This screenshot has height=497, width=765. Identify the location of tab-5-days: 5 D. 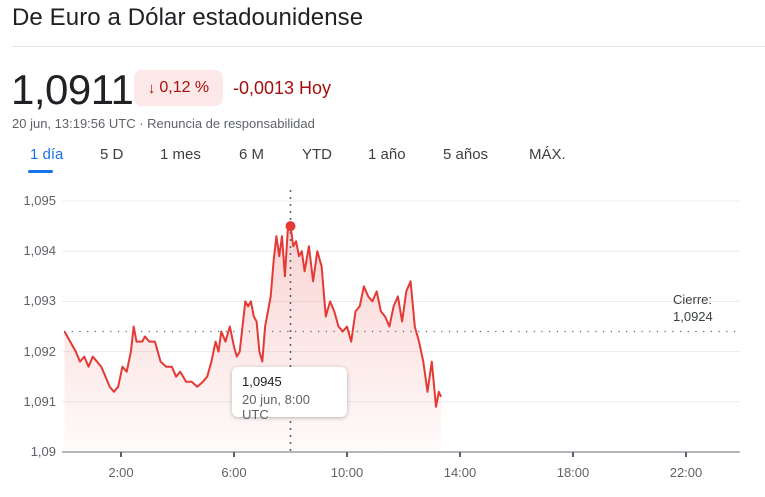
(112, 154).